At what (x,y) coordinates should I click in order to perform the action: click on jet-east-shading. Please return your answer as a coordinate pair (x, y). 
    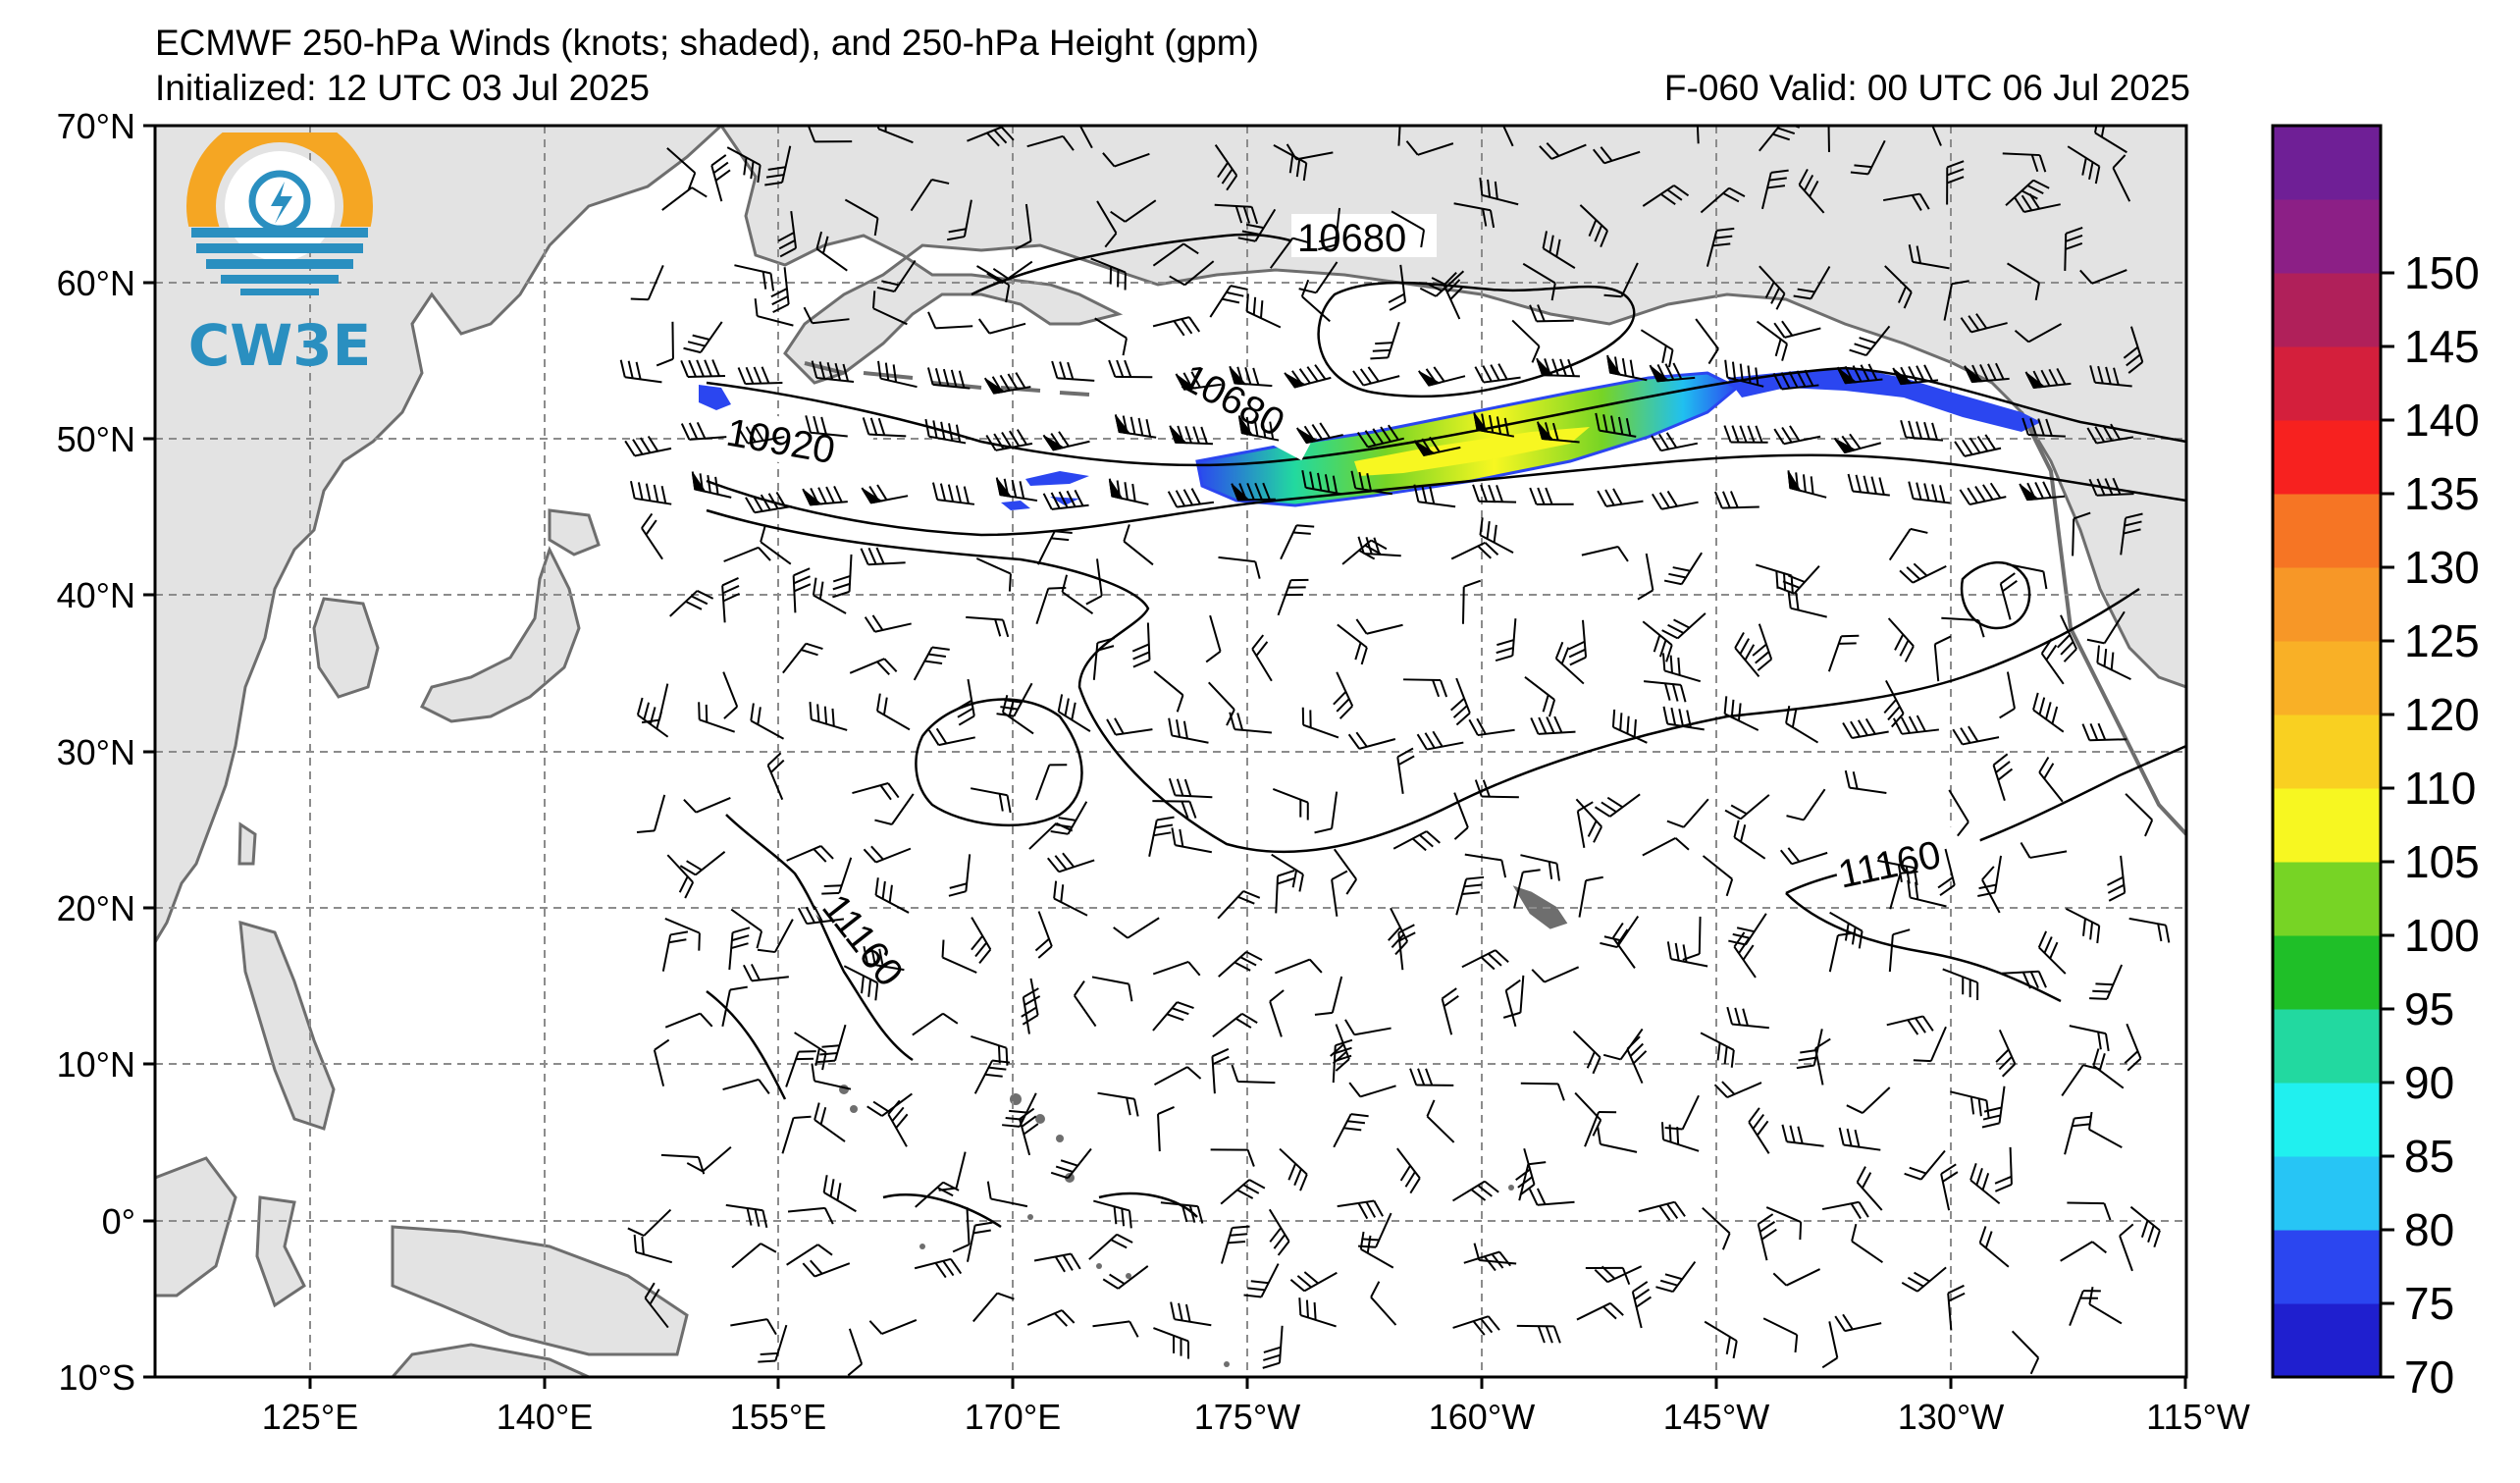
    Looking at the image, I should click on (1884, 400).